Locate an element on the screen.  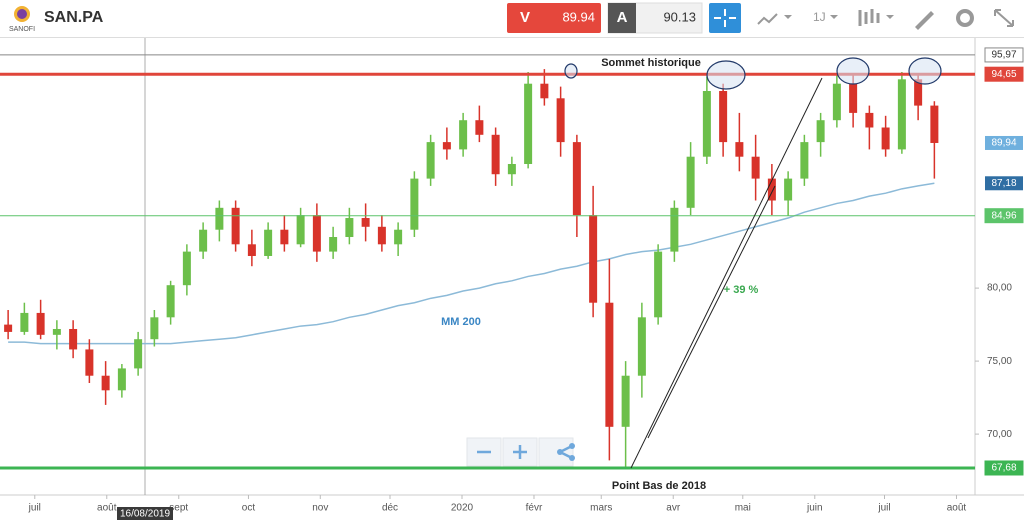
price-tag is located at coordinates (1004, 142).